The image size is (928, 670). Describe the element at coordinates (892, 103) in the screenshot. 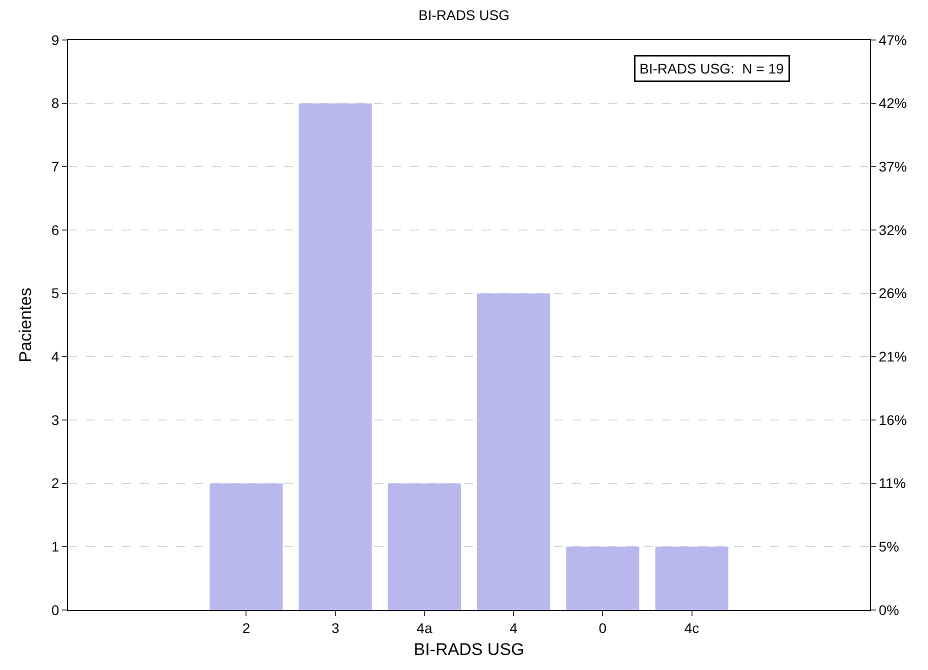

I see `y2-tick-label: 42%` at that location.